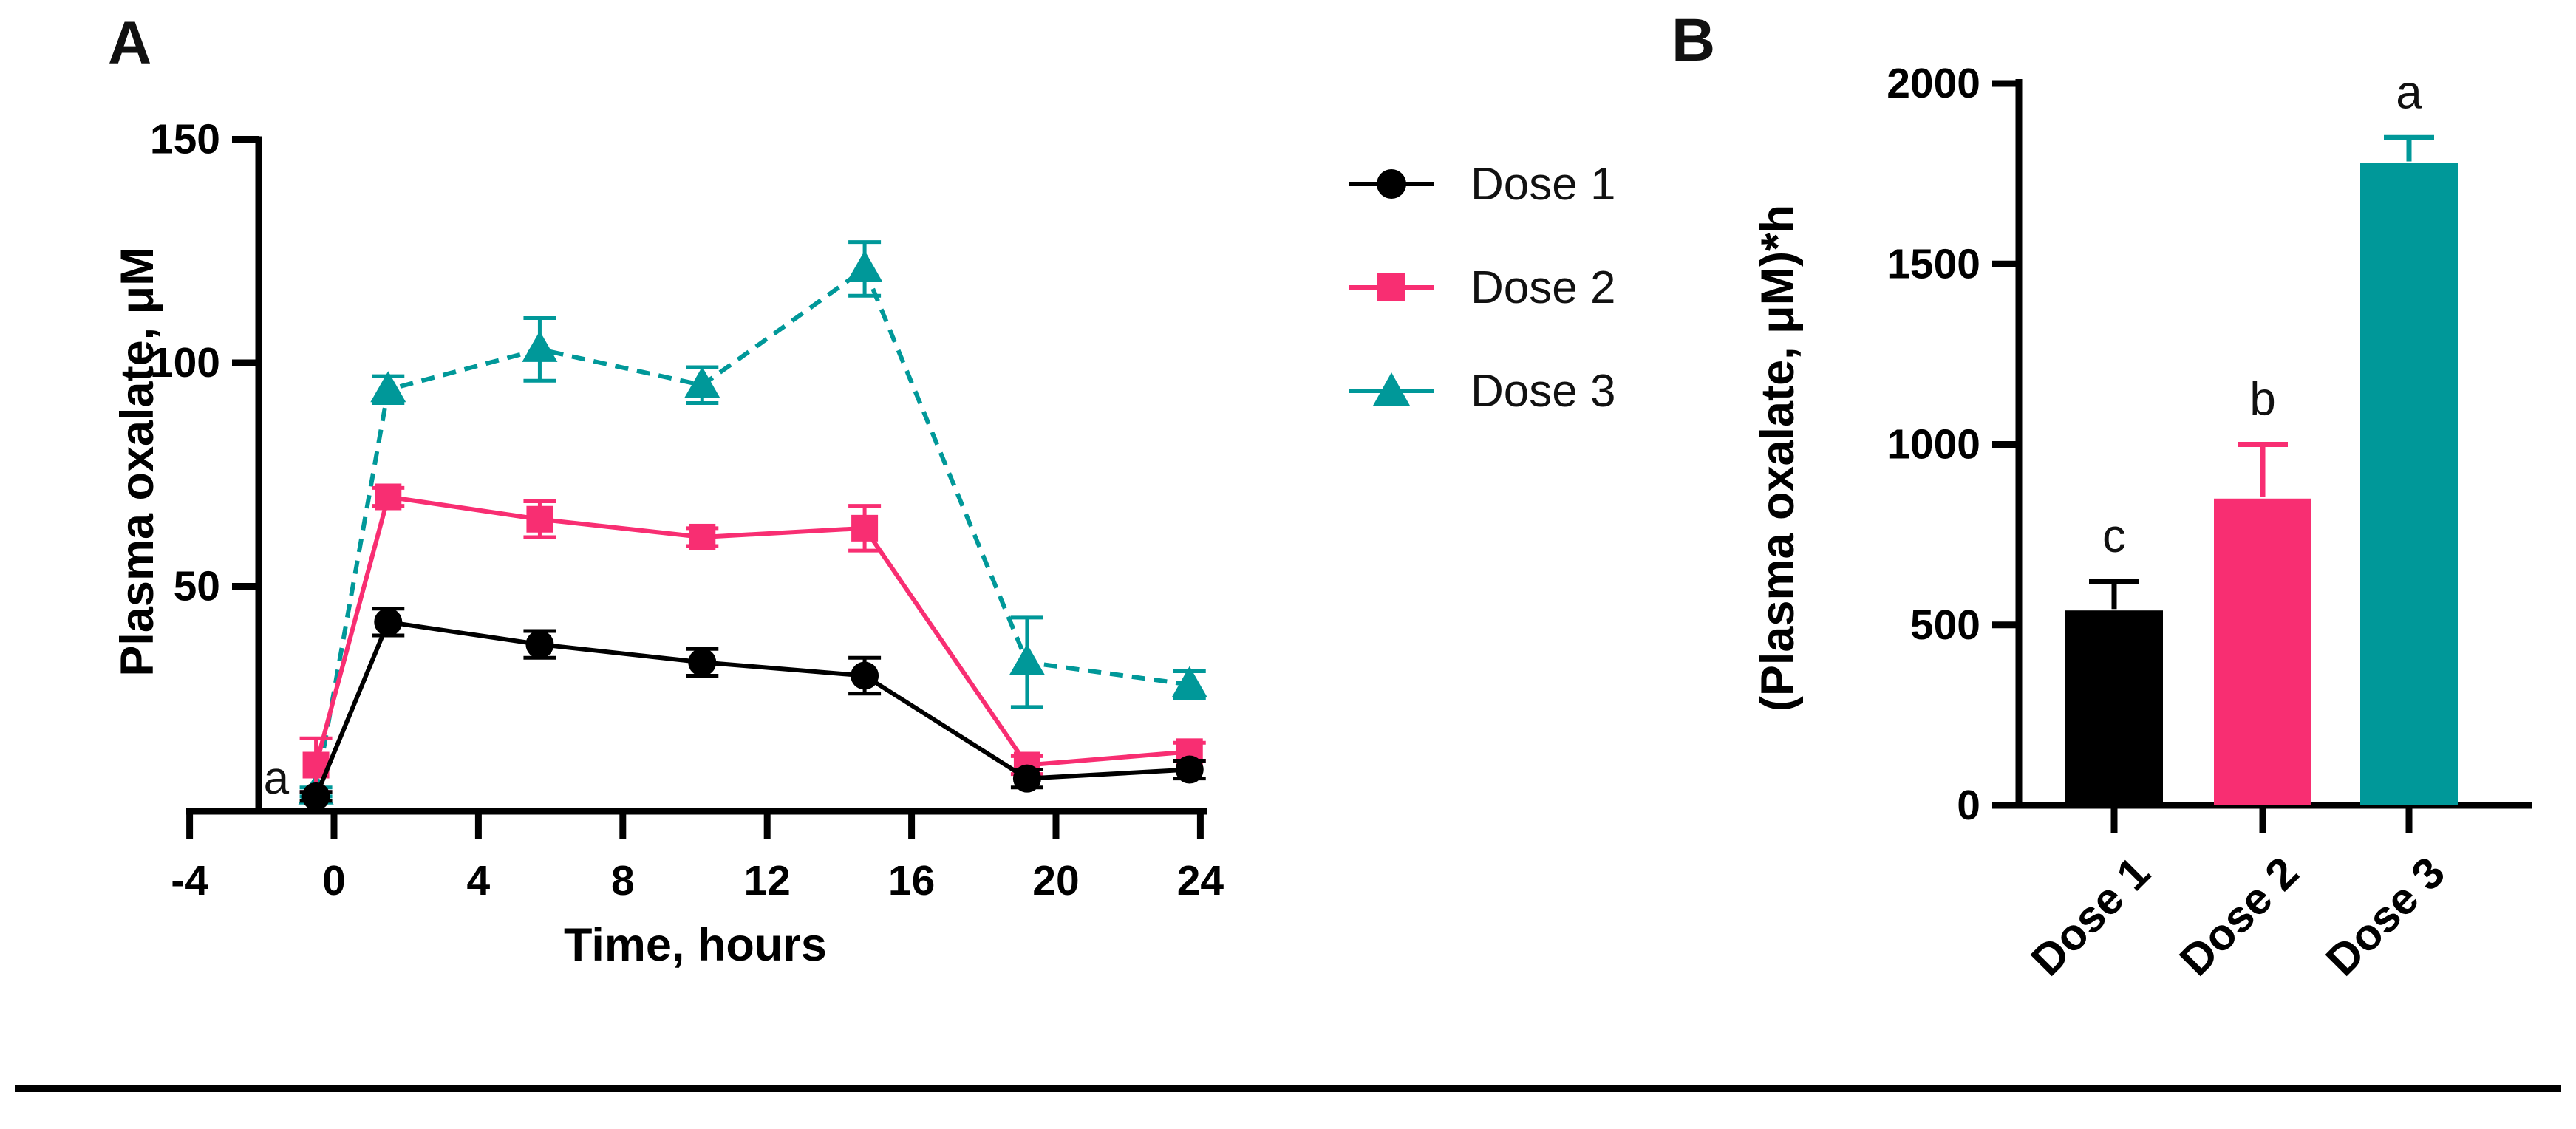 The height and width of the screenshot is (1129, 2576). I want to click on circle-icon, so click(1391, 184).